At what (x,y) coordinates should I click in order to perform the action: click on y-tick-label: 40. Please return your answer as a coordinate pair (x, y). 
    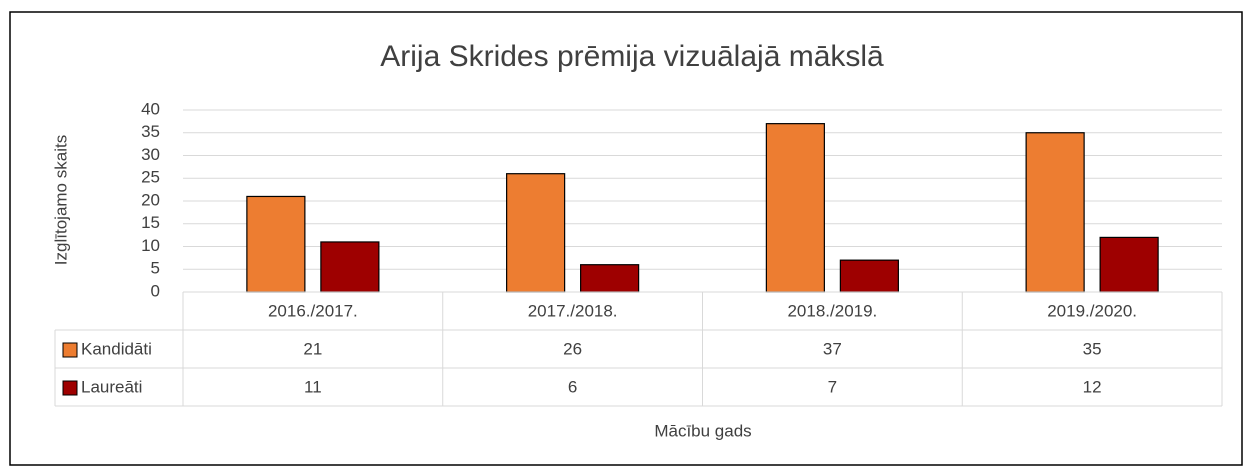
    Looking at the image, I should click on (150, 108).